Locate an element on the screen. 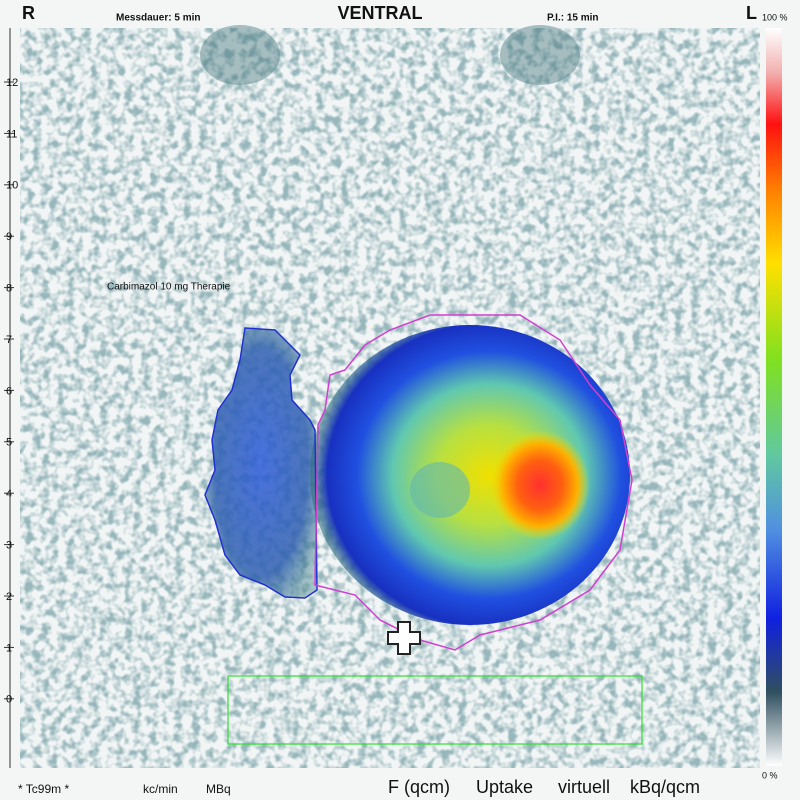  view: VENTRAL is located at coordinates (380, 13).